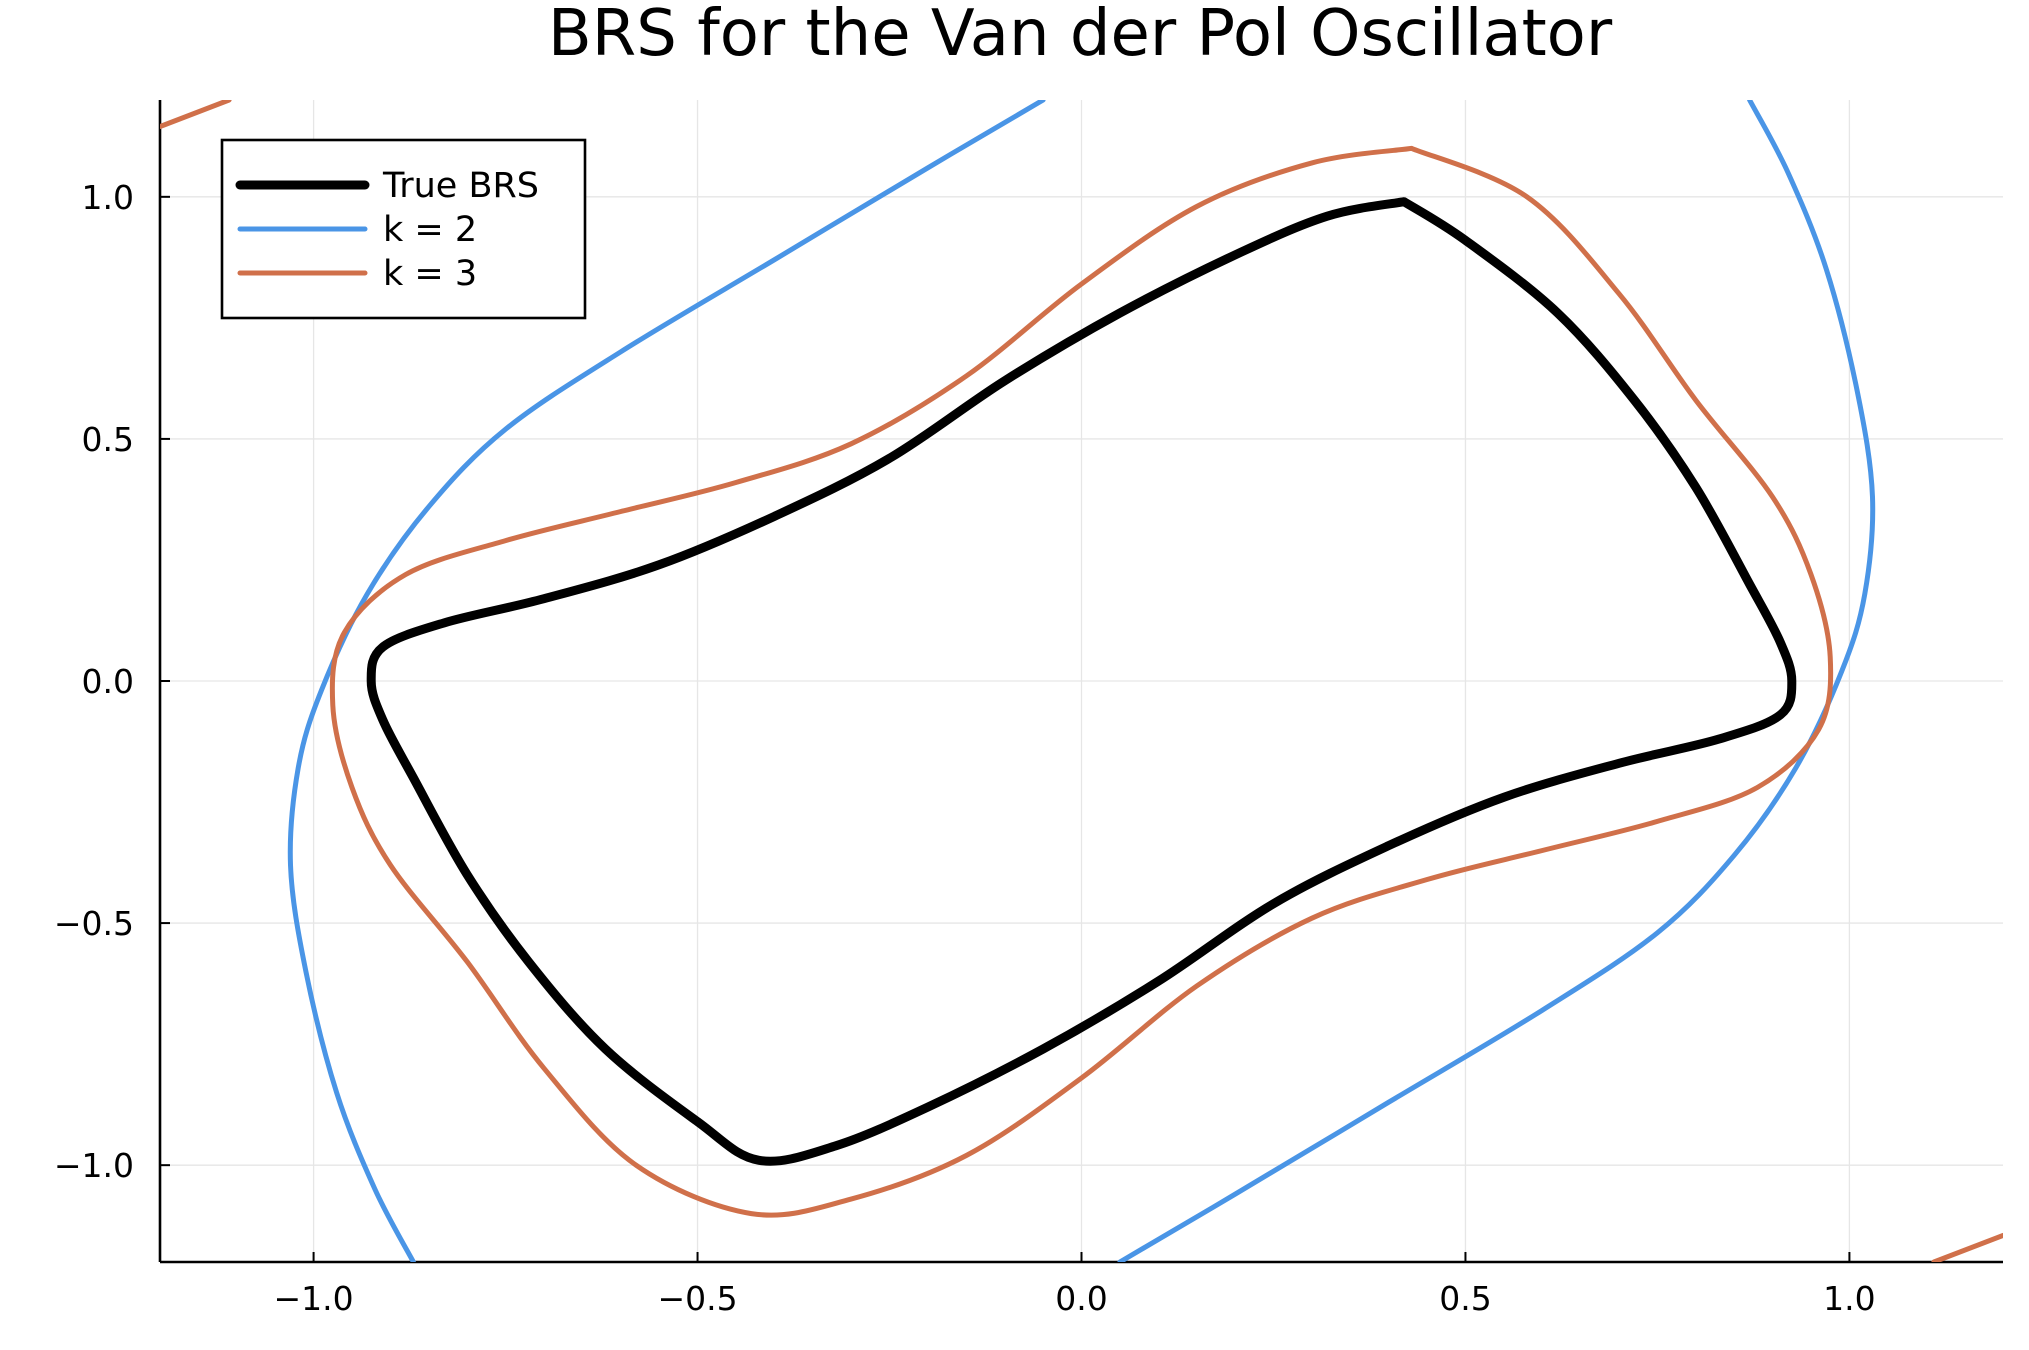  What do you see at coordinates (108, 197) in the screenshot?
I see `y-tick-label: 1.0` at bounding box center [108, 197].